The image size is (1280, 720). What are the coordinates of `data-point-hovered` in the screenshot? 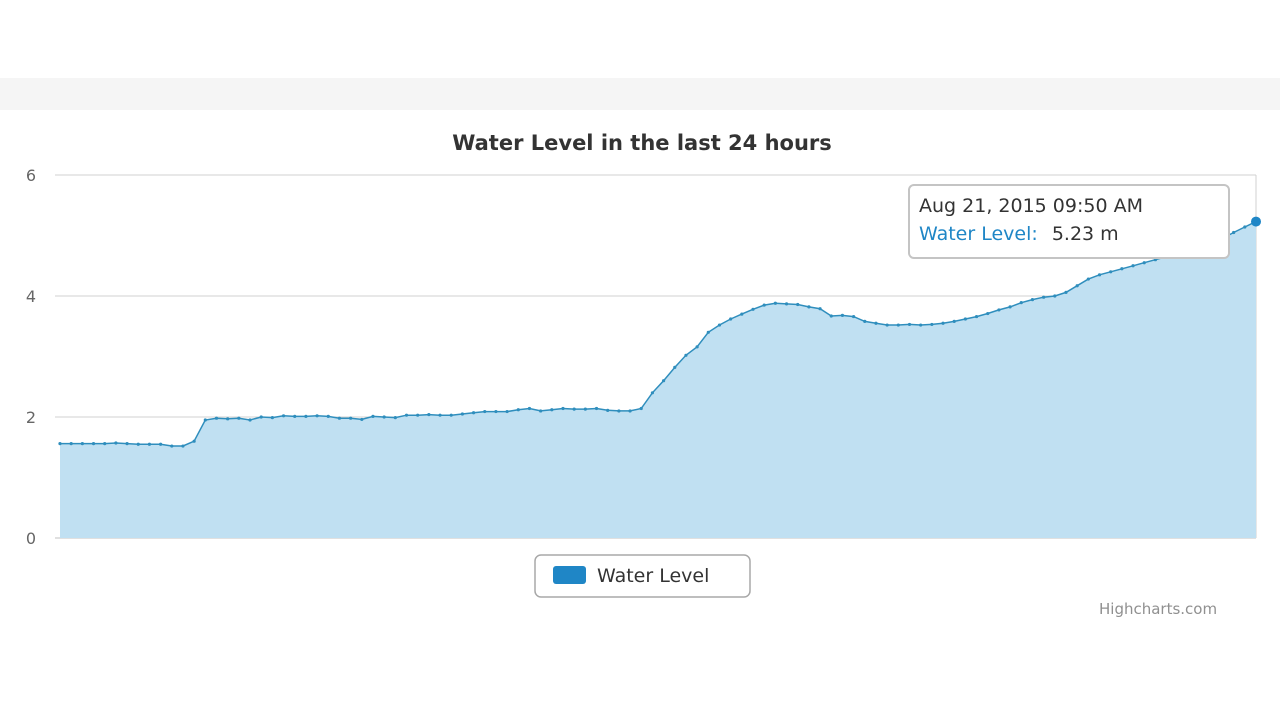 It's located at (1256, 221).